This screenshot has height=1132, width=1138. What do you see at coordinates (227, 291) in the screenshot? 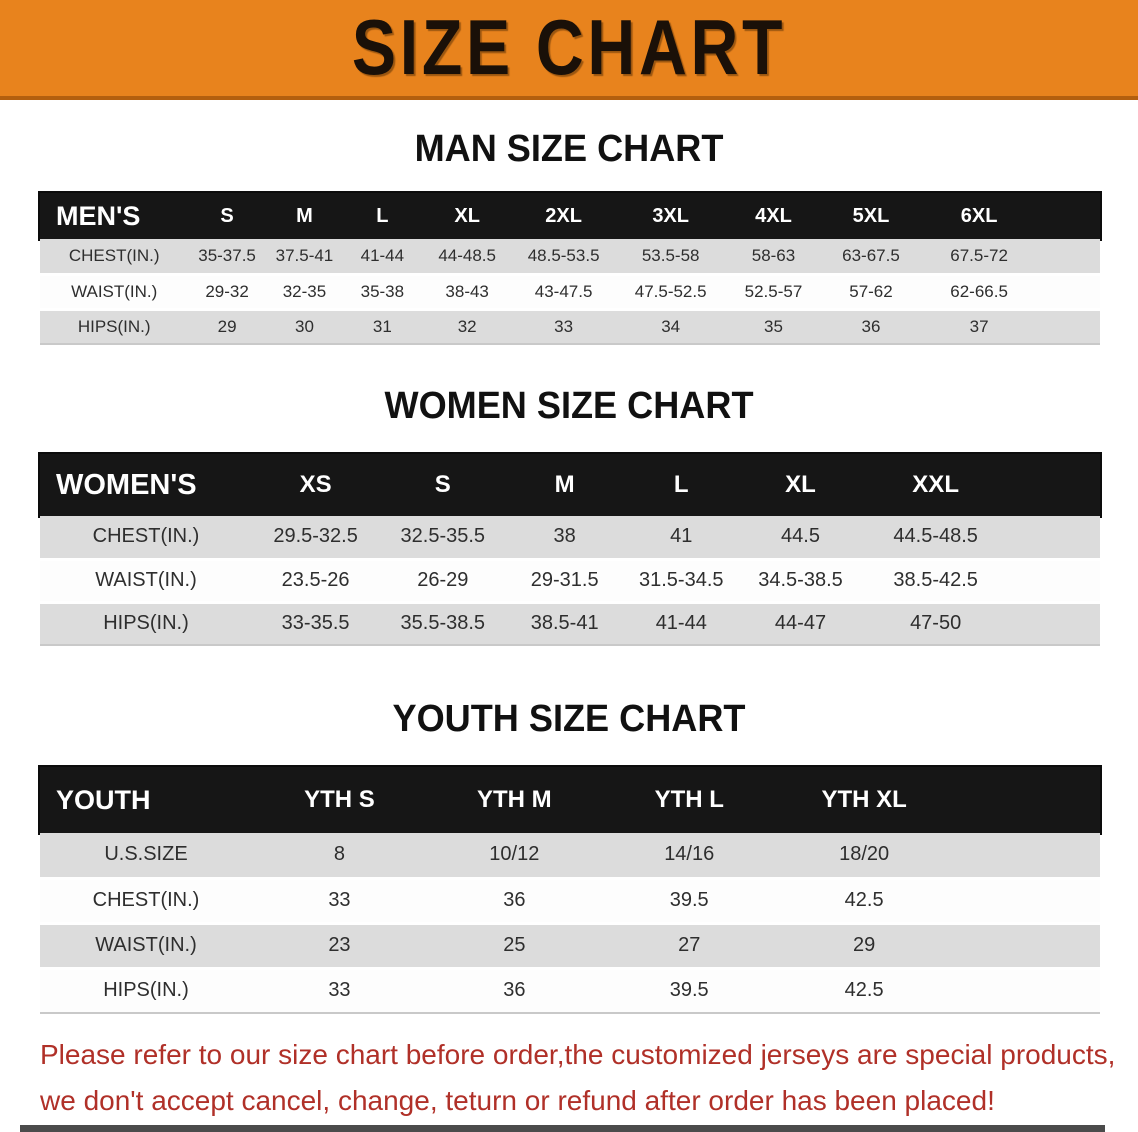
I see `size-value: 29-32` at bounding box center [227, 291].